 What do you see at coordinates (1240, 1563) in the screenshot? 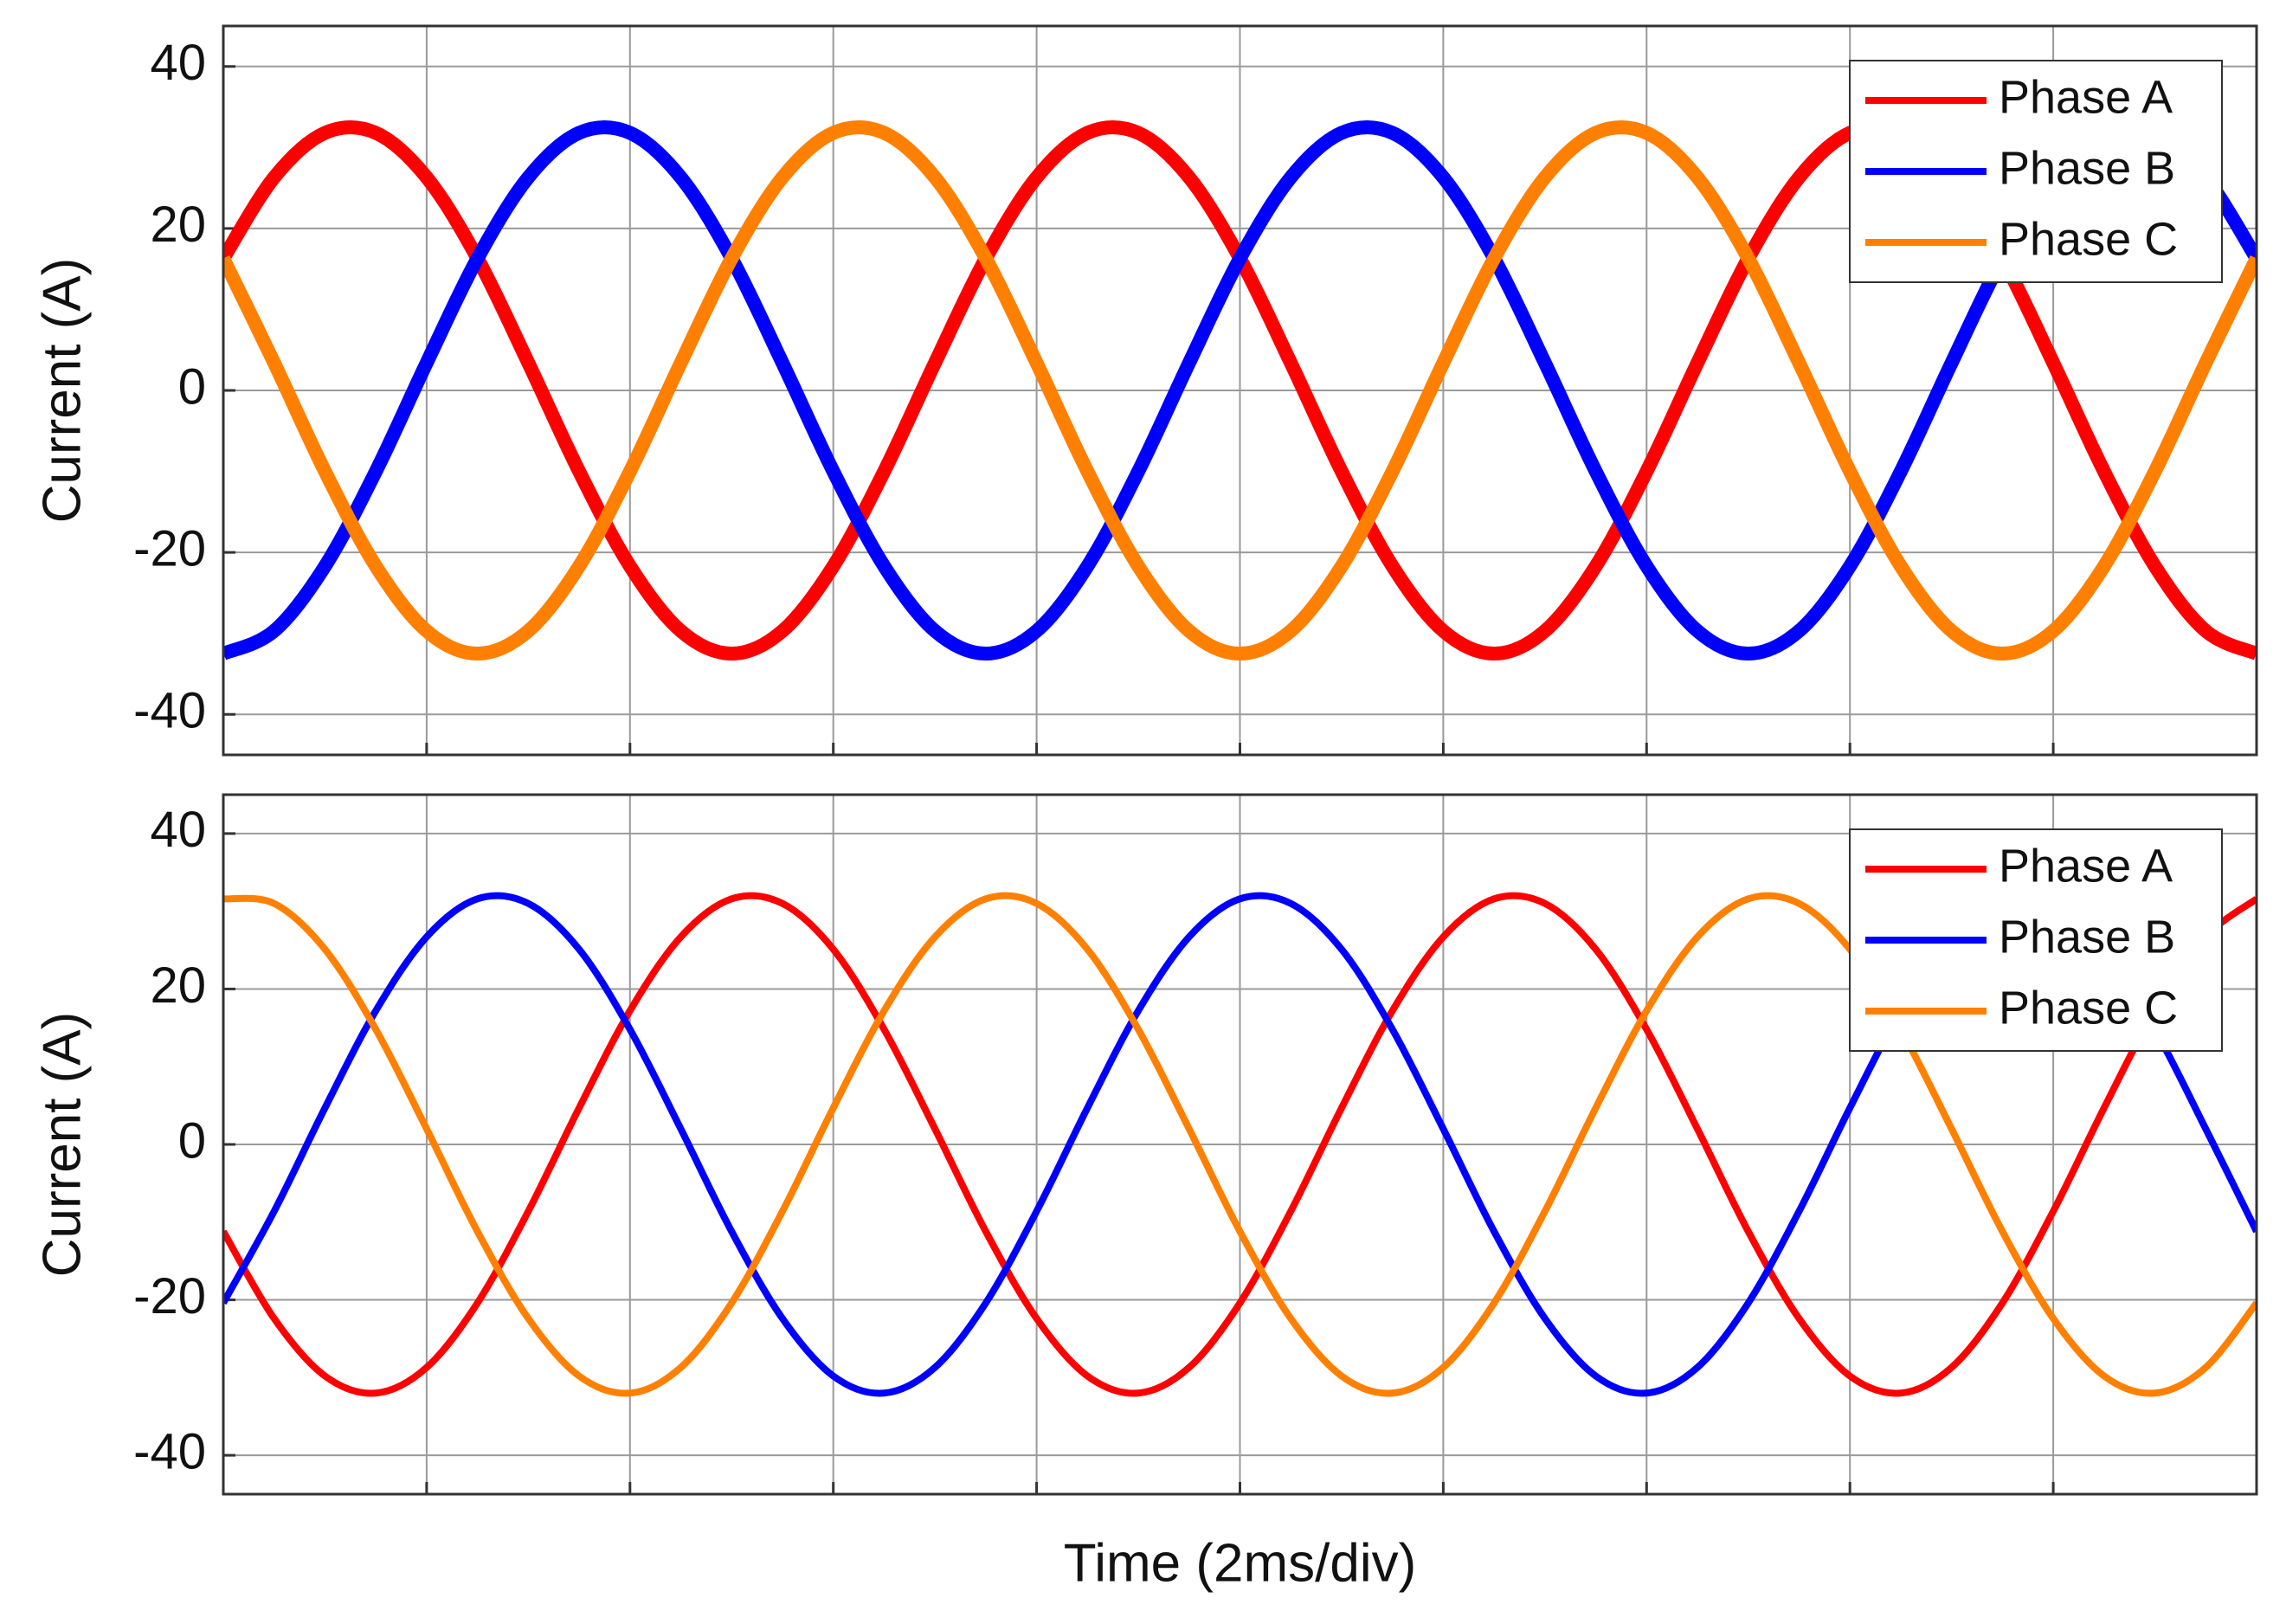
I see `x-axis-title: Time (2ms/div)` at bounding box center [1240, 1563].